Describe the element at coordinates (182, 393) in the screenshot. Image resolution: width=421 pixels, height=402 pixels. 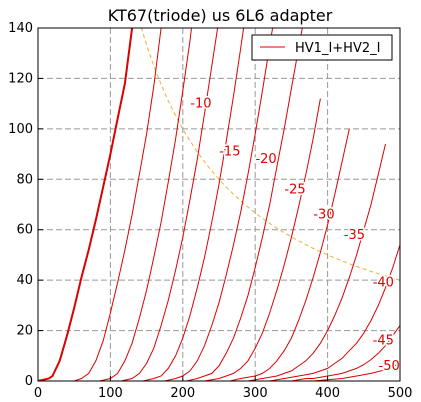
I see `x-tick-label: 200` at that location.